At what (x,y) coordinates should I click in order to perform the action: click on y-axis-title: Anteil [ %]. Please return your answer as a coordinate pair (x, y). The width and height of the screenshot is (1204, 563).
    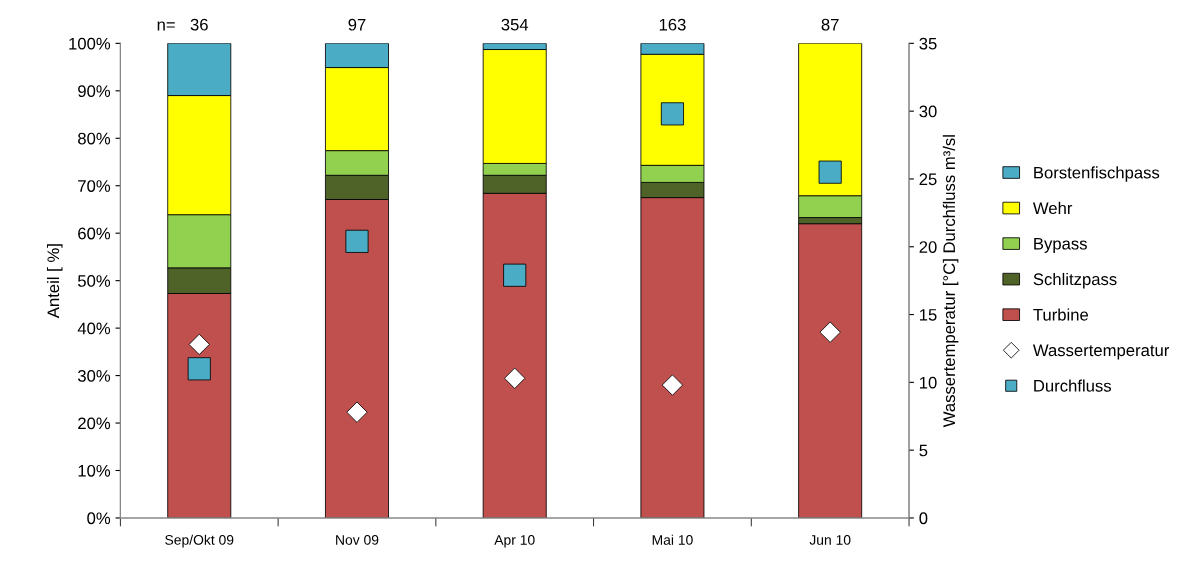
    Looking at the image, I should click on (54, 281).